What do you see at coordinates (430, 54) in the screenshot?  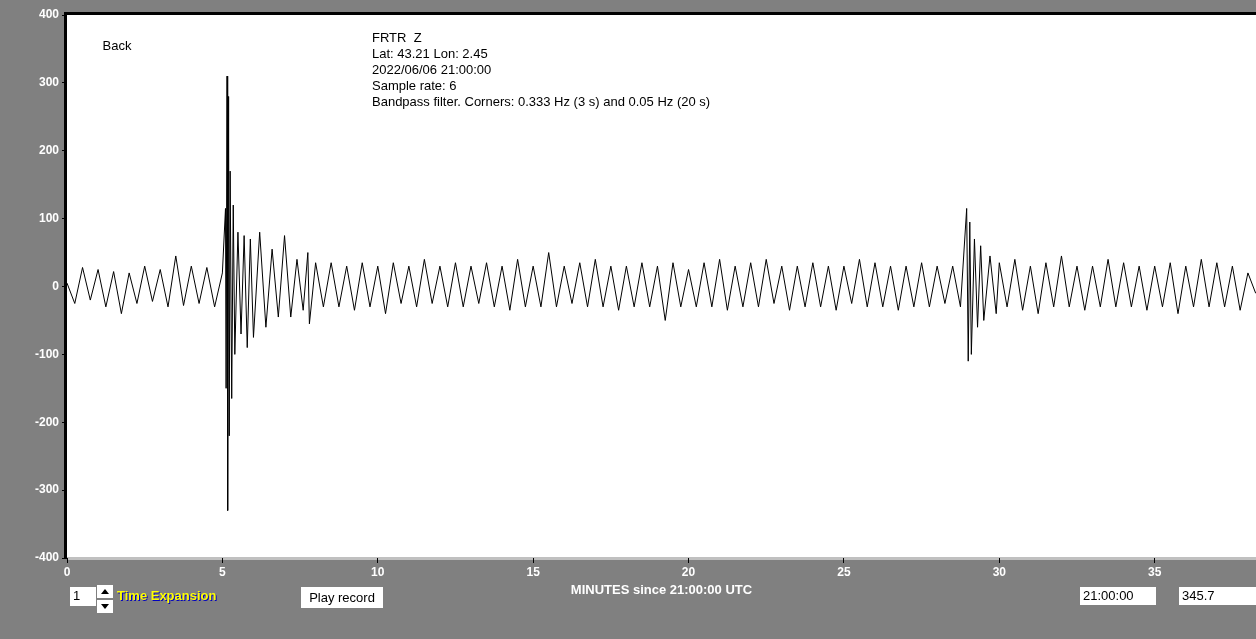 I see `annotation: Lat: 43.21 Lon: 2.45` at bounding box center [430, 54].